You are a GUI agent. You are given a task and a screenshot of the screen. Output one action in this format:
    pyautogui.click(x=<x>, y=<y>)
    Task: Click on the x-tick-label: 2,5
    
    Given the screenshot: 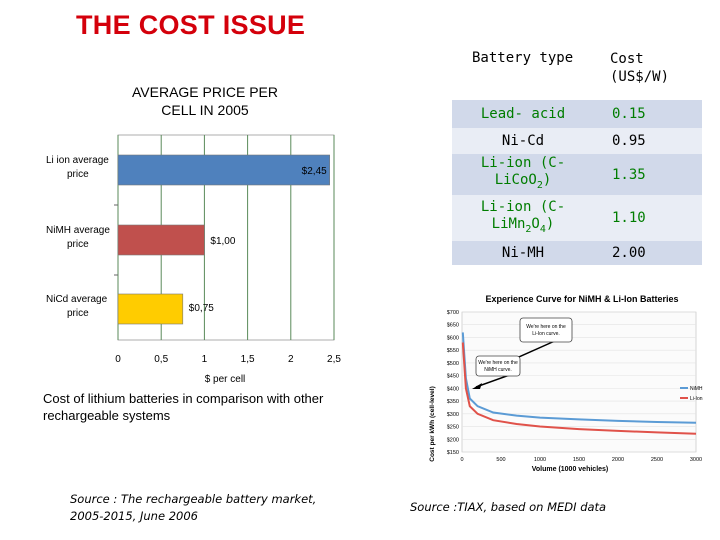 What is the action you would take?
    pyautogui.click(x=334, y=359)
    